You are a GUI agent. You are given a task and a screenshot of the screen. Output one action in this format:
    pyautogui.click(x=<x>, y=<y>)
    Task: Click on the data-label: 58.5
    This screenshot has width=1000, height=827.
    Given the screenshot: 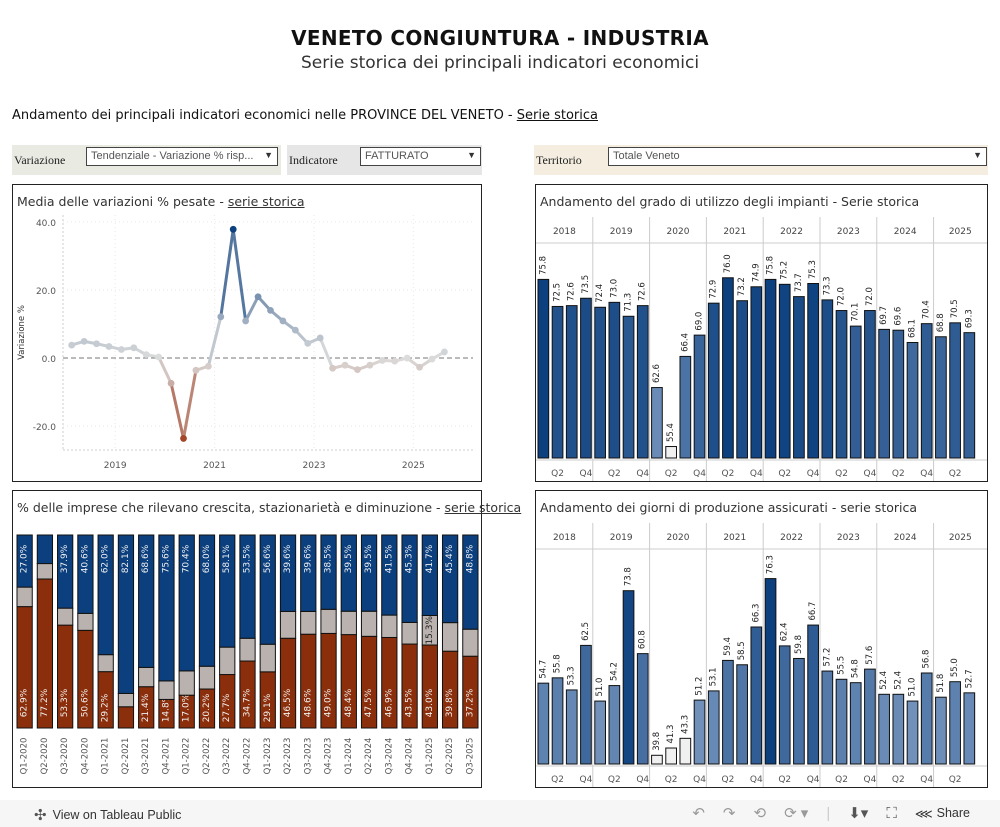 What is the action you would take?
    pyautogui.click(x=742, y=650)
    